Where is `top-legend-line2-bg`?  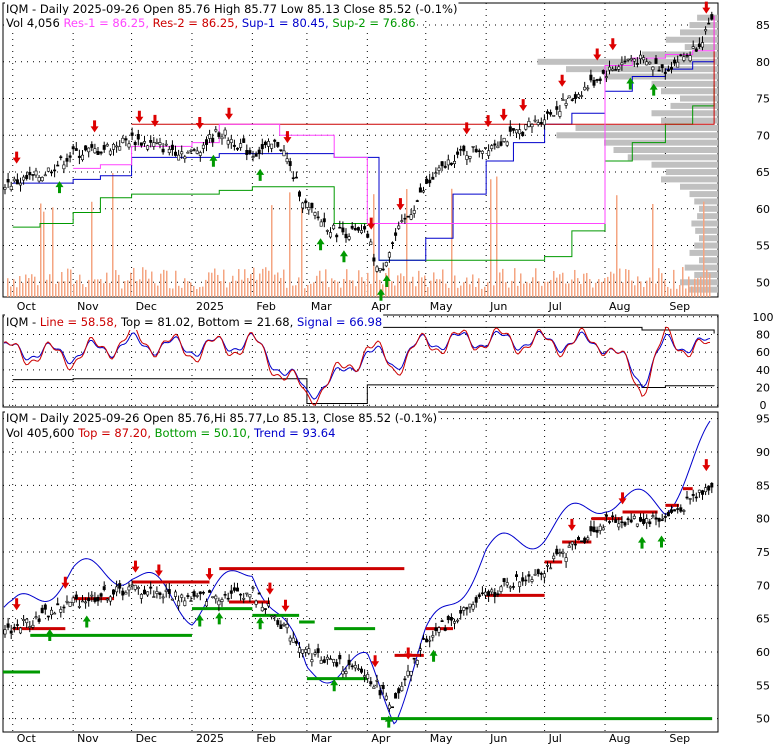
top-legend-line2-bg is located at coordinates (211, 23).